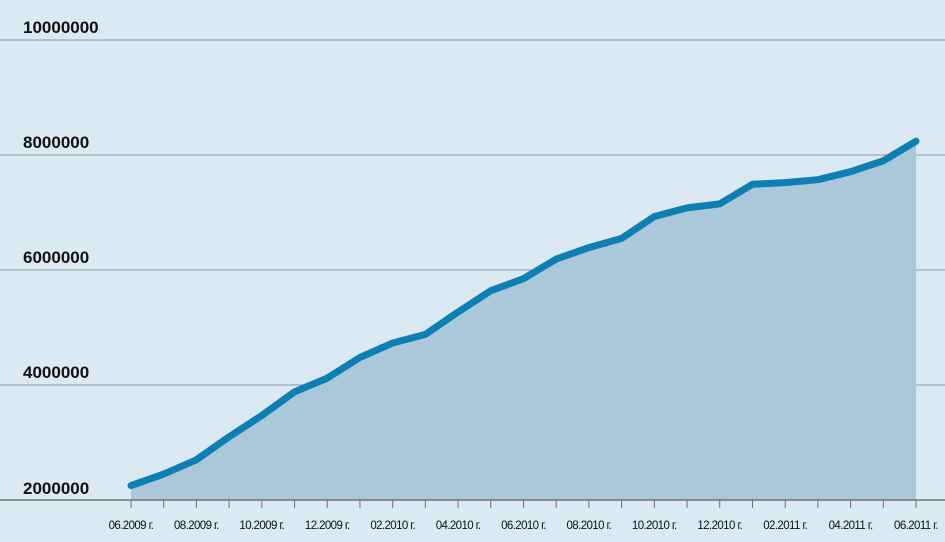 The width and height of the screenshot is (945, 542). Describe the element at coordinates (851, 526) in the screenshot. I see `x-tick-label: 04.2011 г.` at that location.